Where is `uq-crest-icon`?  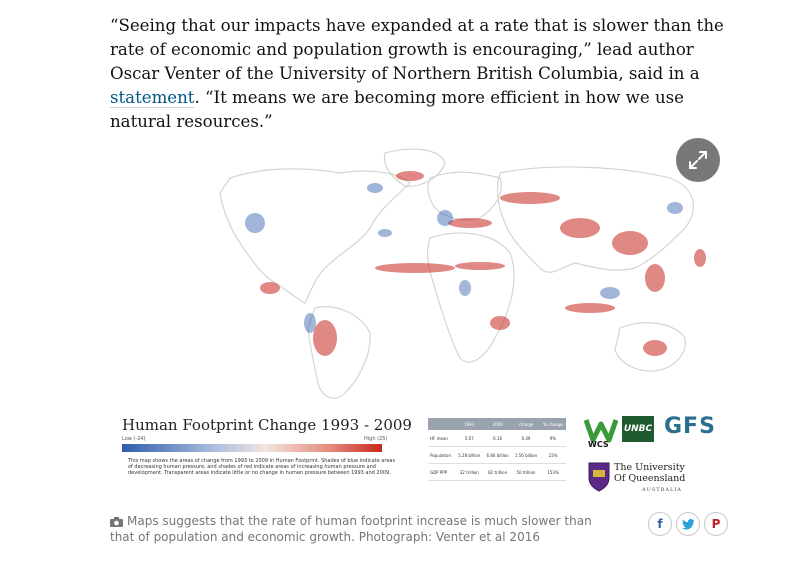
uq-crest-icon is located at coordinates (599, 477).